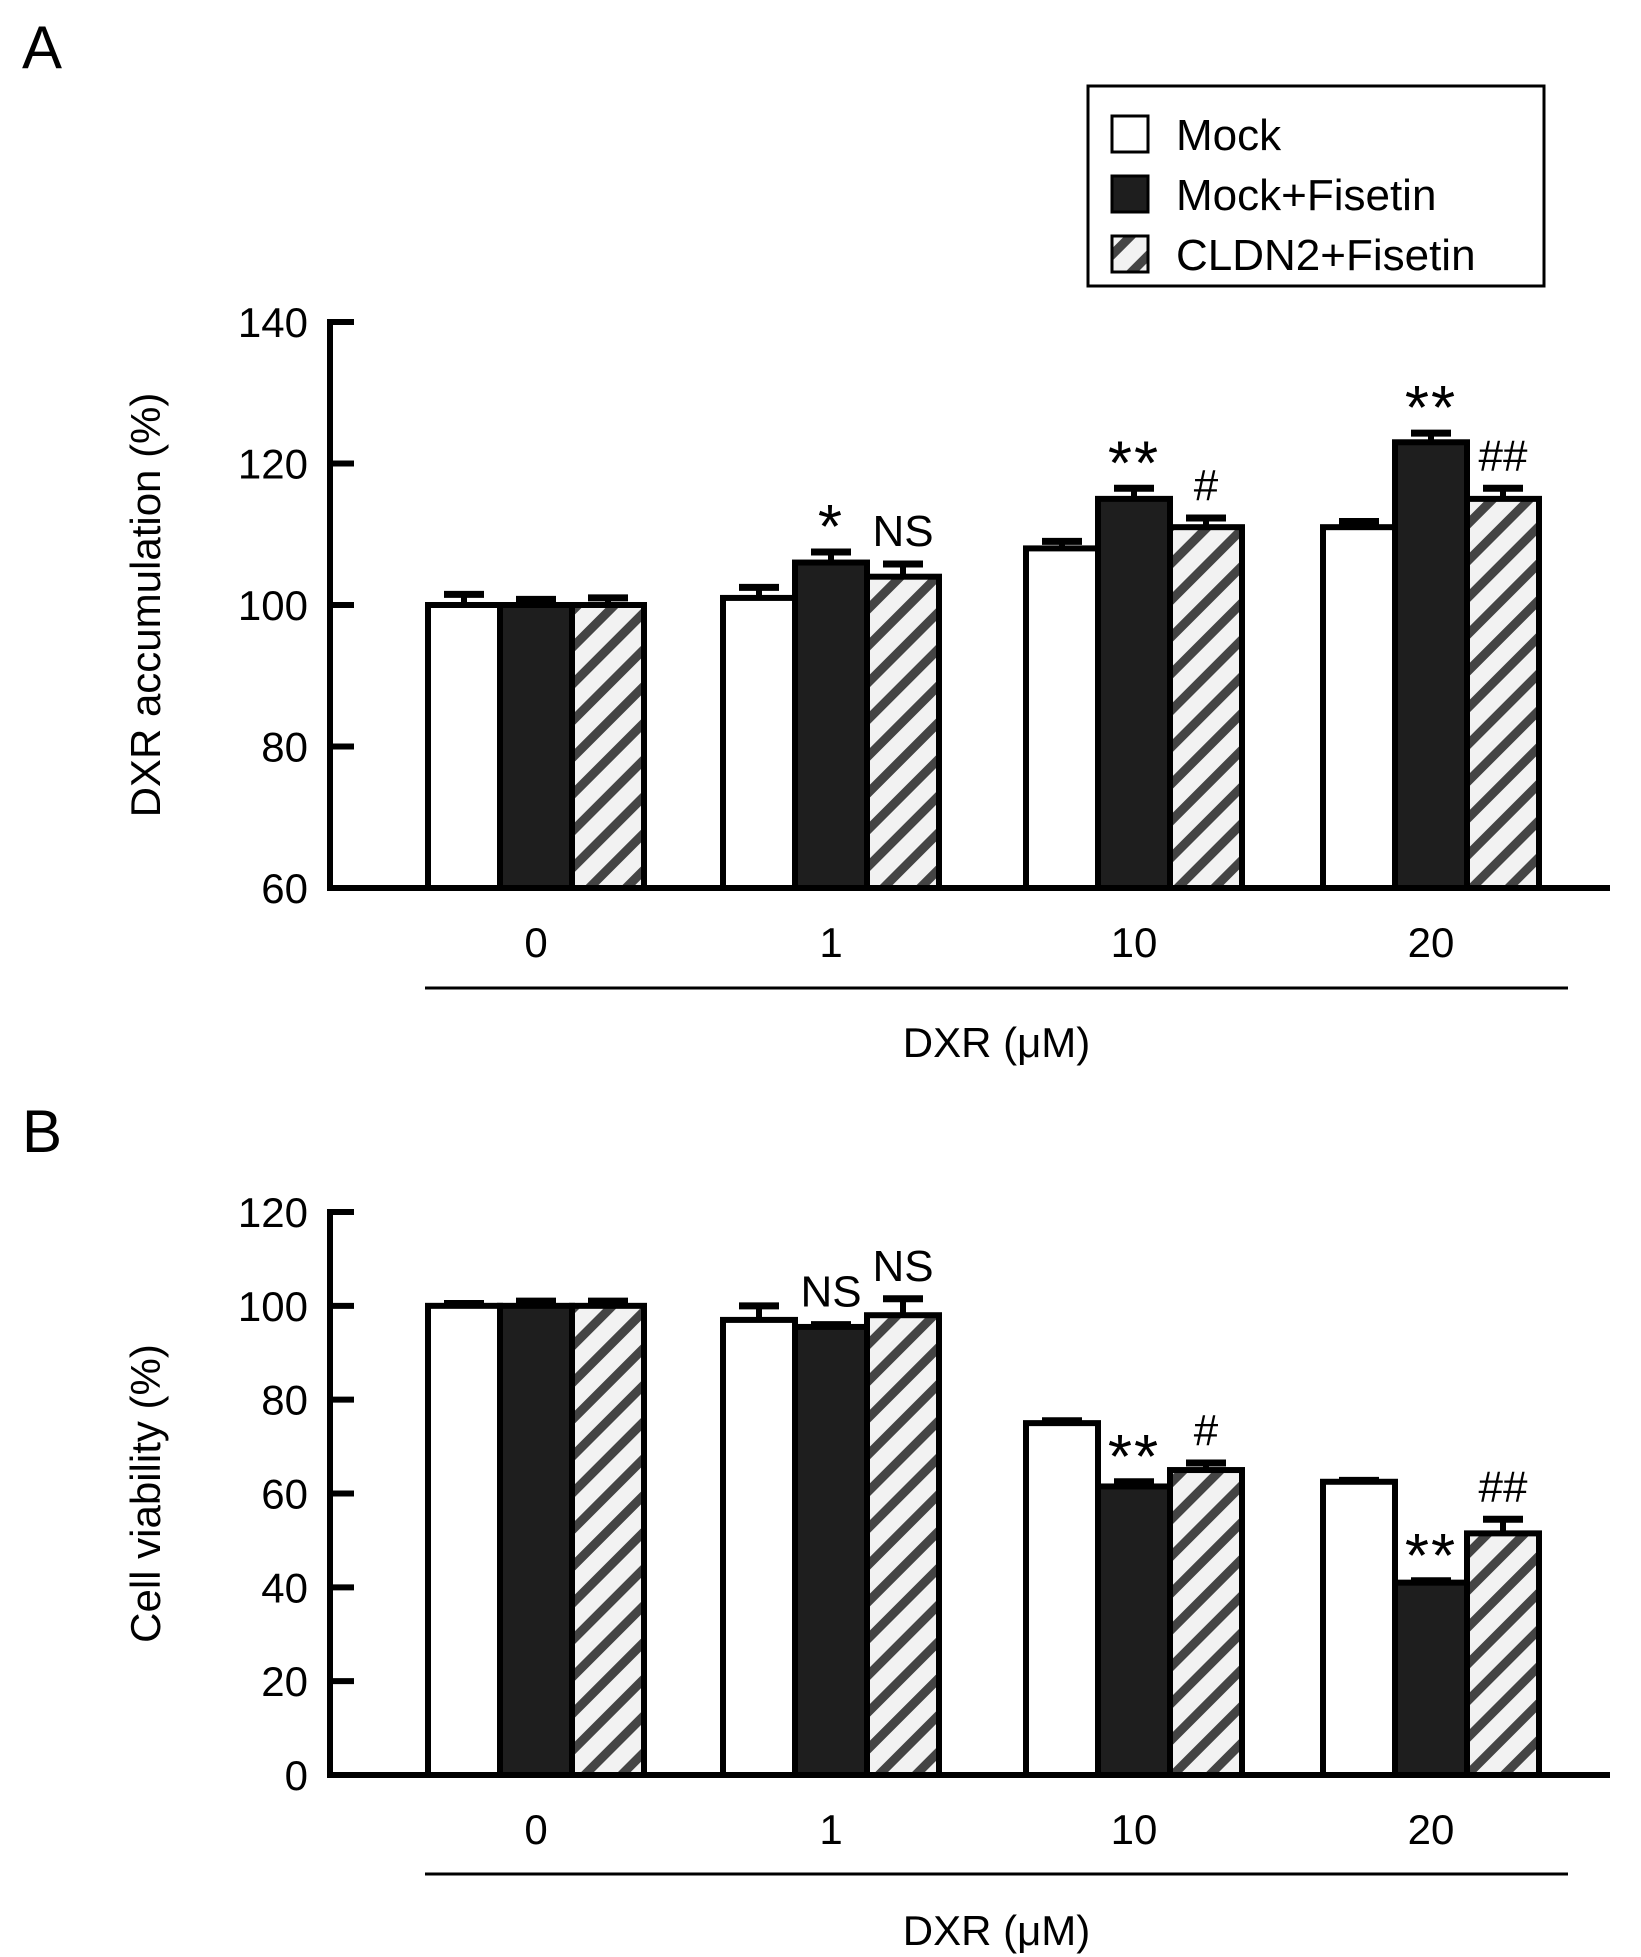 The height and width of the screenshot is (1957, 1641). What do you see at coordinates (284, 1681) in the screenshot?
I see `y-tick-label: 20` at bounding box center [284, 1681].